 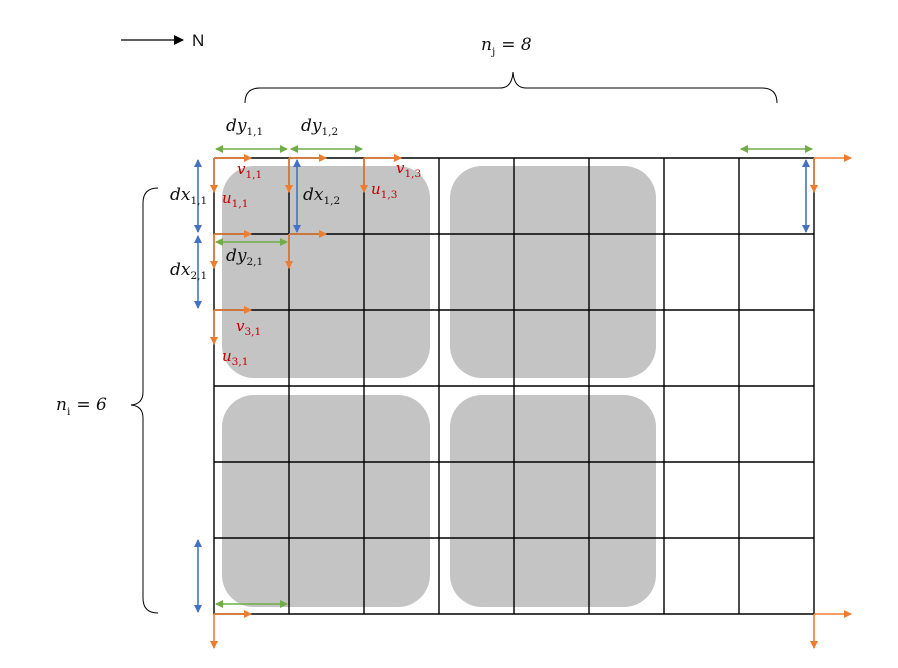 I want to click on ni-brace, so click(x=144, y=400).